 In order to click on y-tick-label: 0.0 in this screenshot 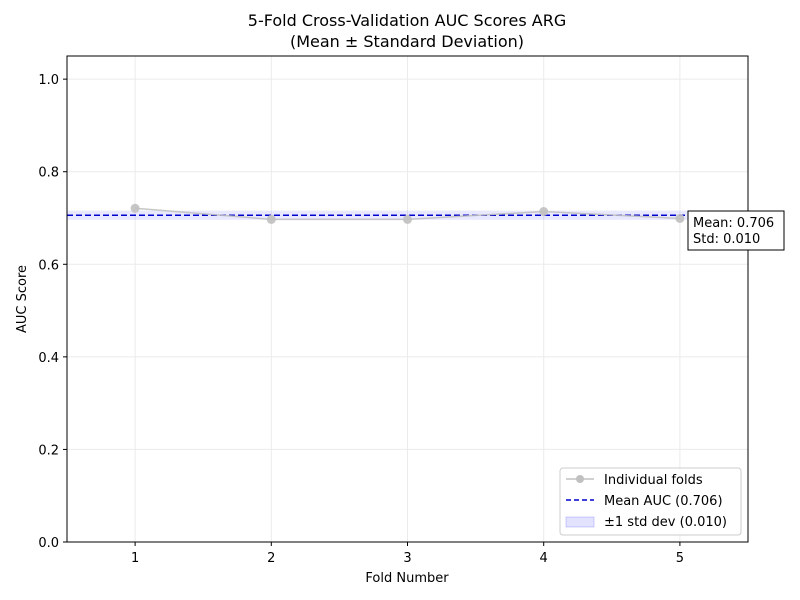, I will do `click(48, 543)`.